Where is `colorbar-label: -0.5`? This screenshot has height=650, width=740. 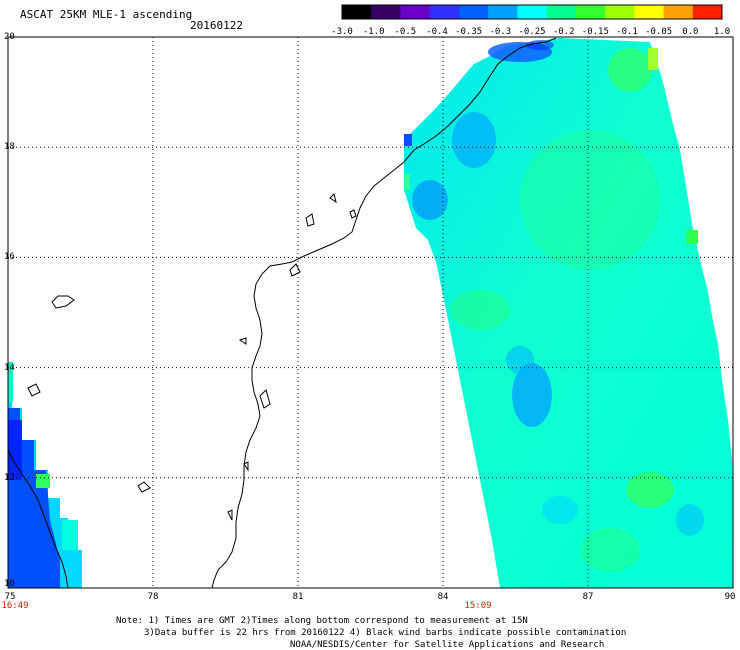 colorbar-label: -0.5 is located at coordinates (405, 32).